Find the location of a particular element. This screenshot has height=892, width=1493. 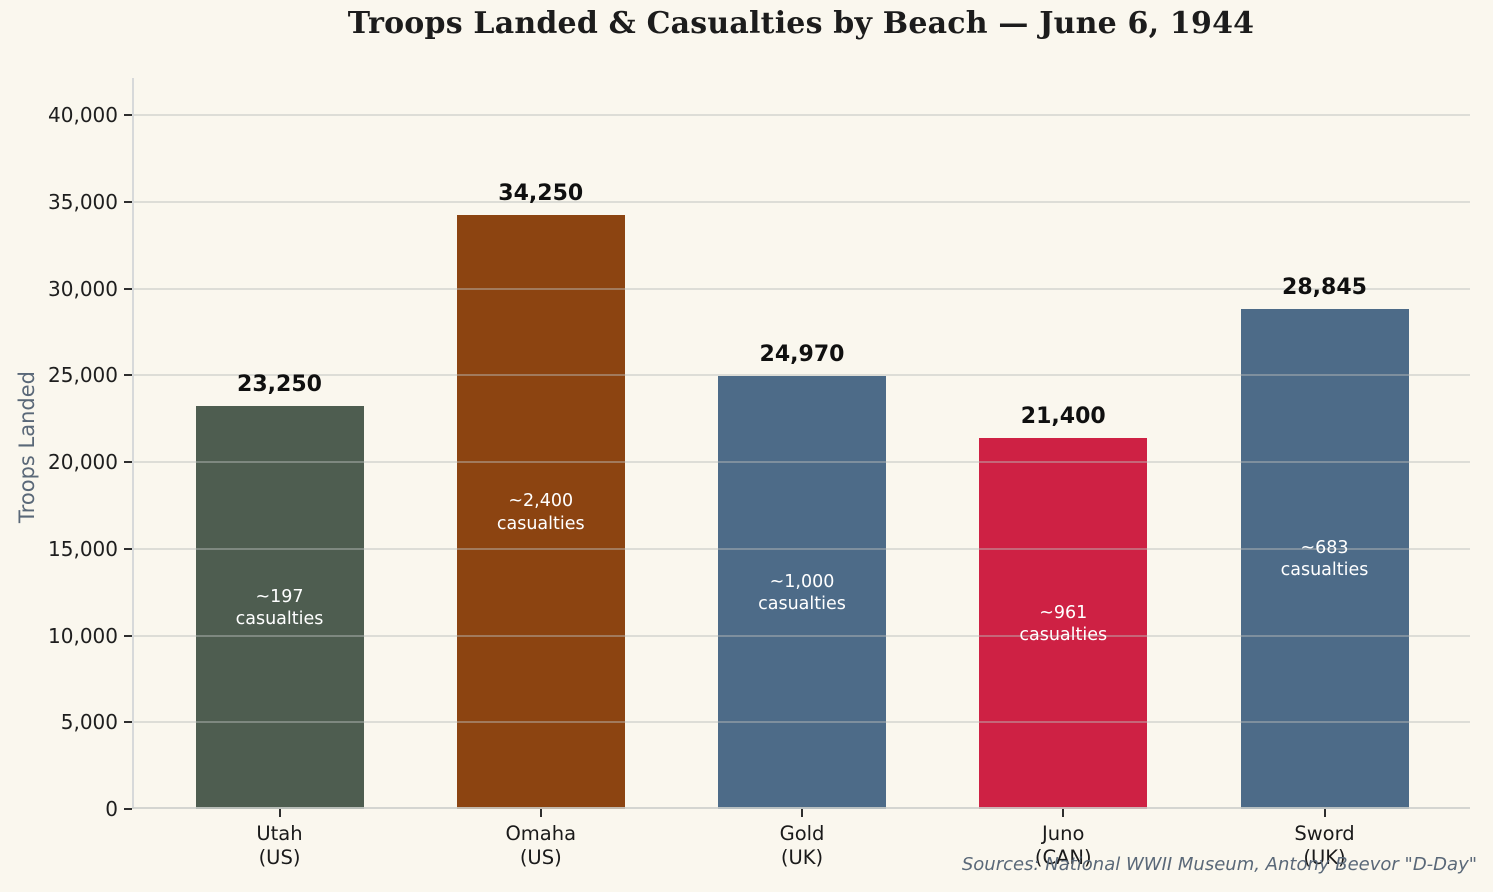

y-tick-label: 10,000 is located at coordinates (83, 635).